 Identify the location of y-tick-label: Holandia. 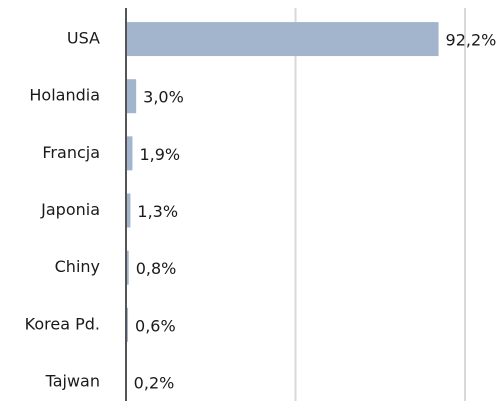
(64, 95).